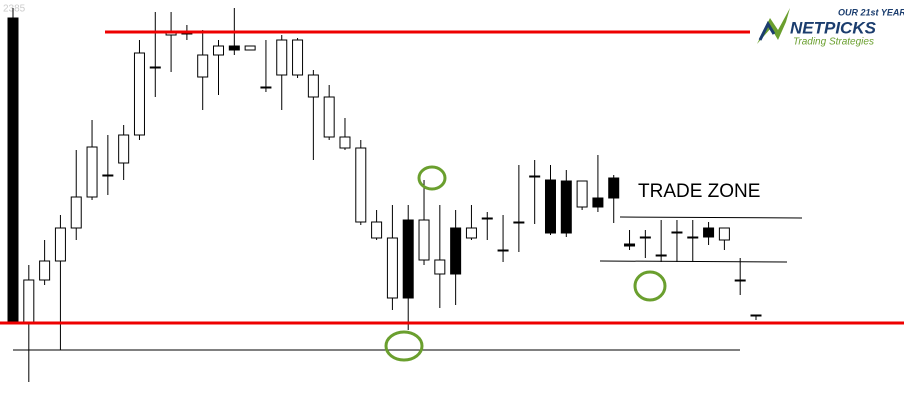 This screenshot has height=416, width=904. I want to click on zone-top-line, so click(711, 217).